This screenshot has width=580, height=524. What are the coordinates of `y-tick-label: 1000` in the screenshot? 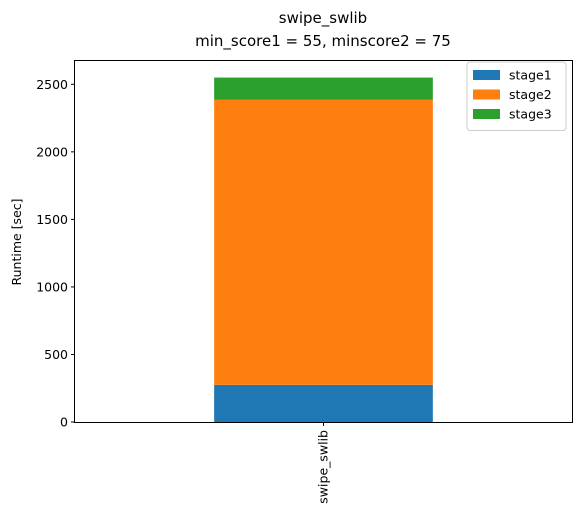 It's located at (52, 286).